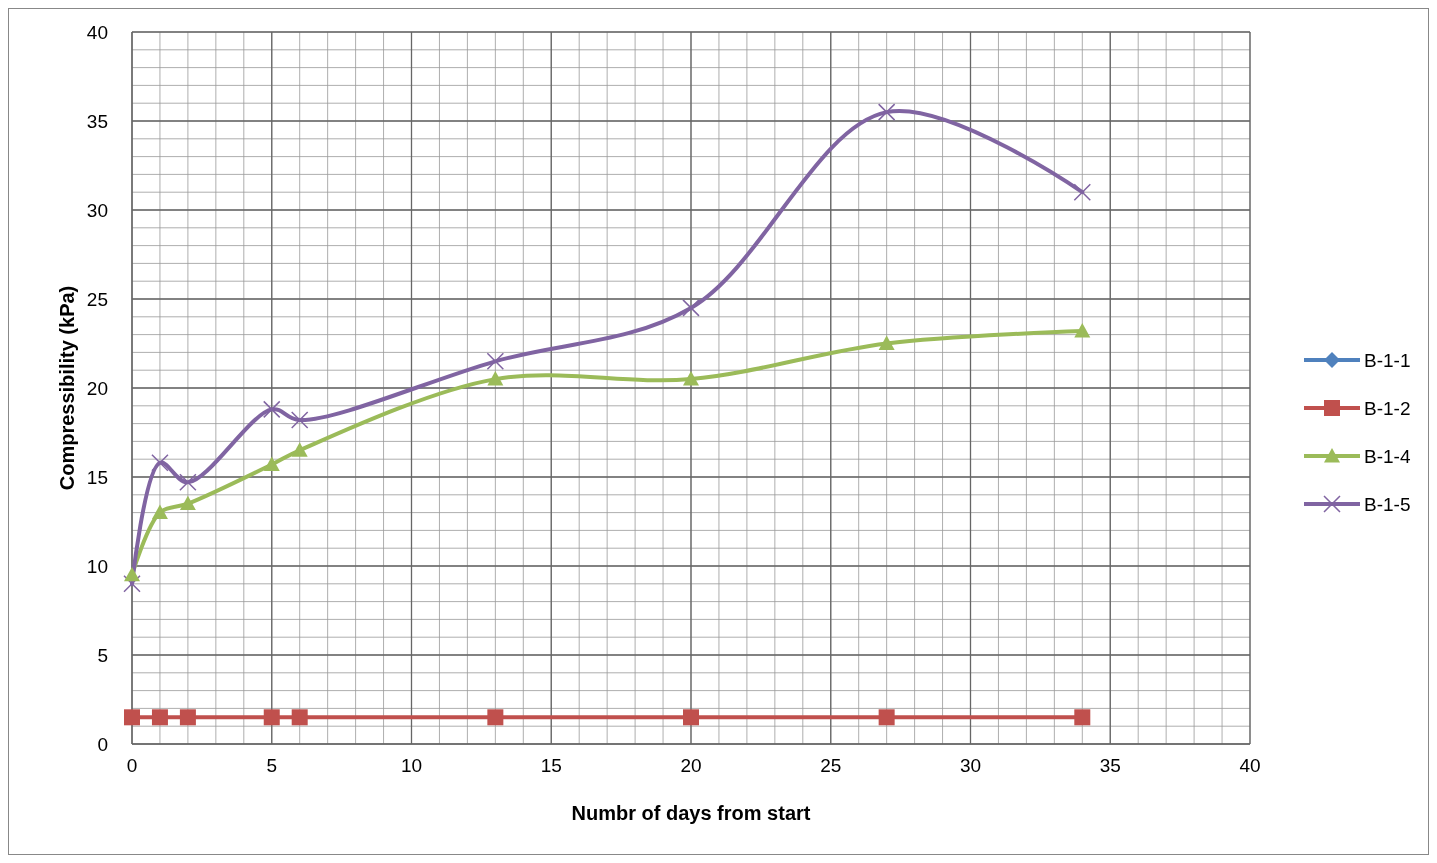  I want to click on y-tick-label: 0, so click(102, 744).